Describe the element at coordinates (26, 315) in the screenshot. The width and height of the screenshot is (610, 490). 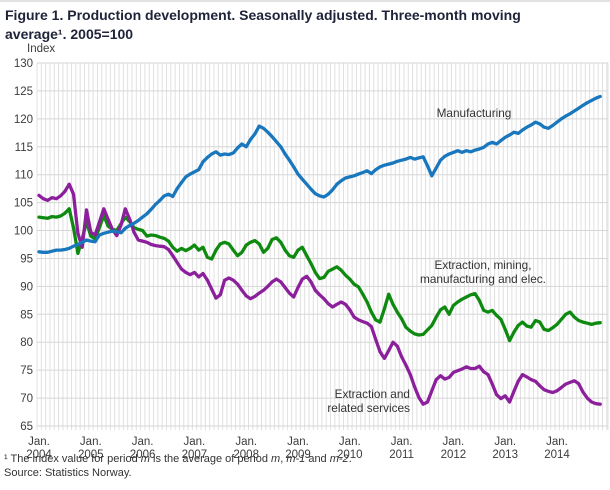
I see `y-tick-label: 85` at that location.